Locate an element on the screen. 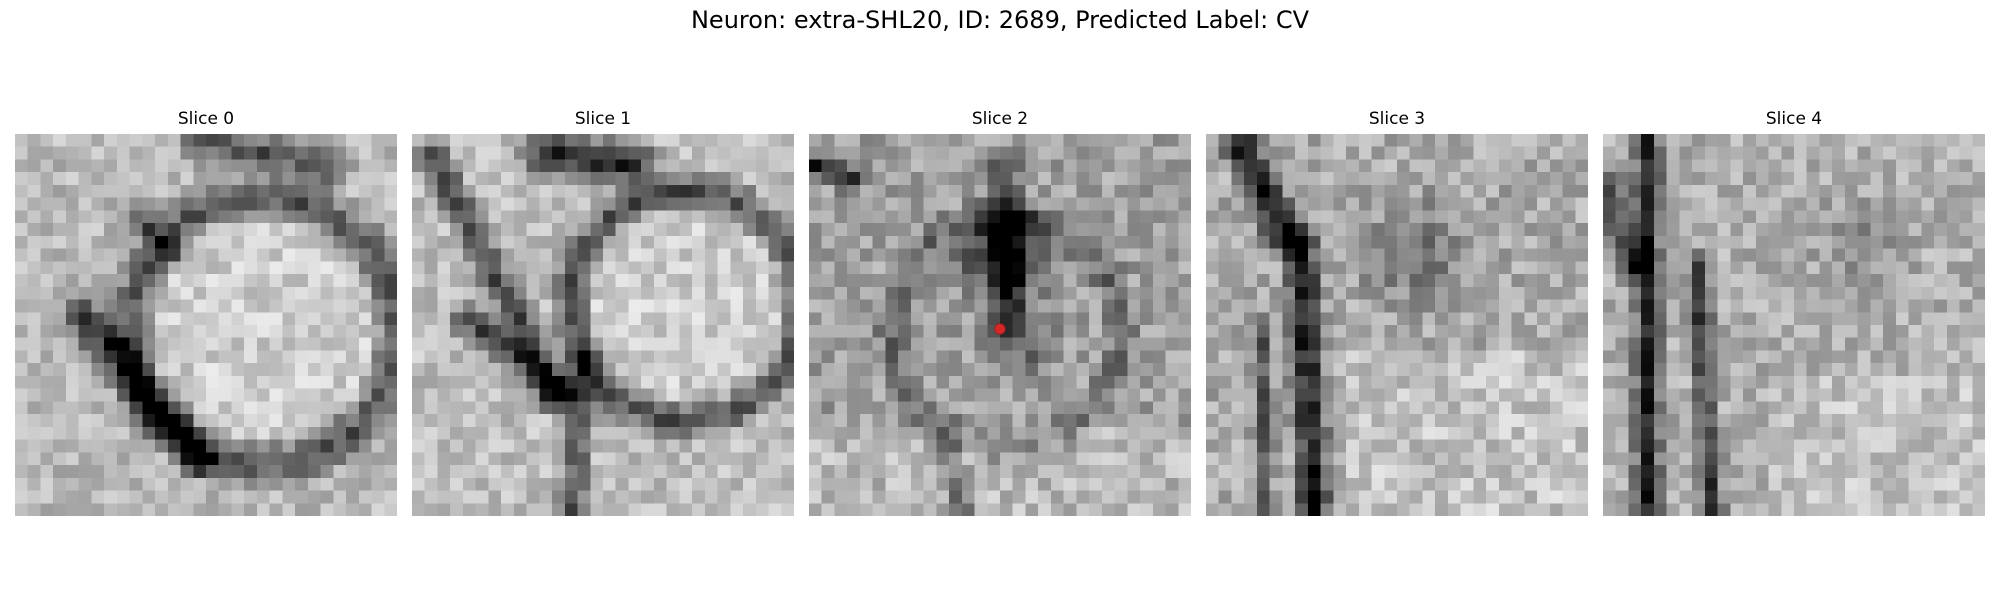  slice-title: Slice 4 is located at coordinates (1794, 119).